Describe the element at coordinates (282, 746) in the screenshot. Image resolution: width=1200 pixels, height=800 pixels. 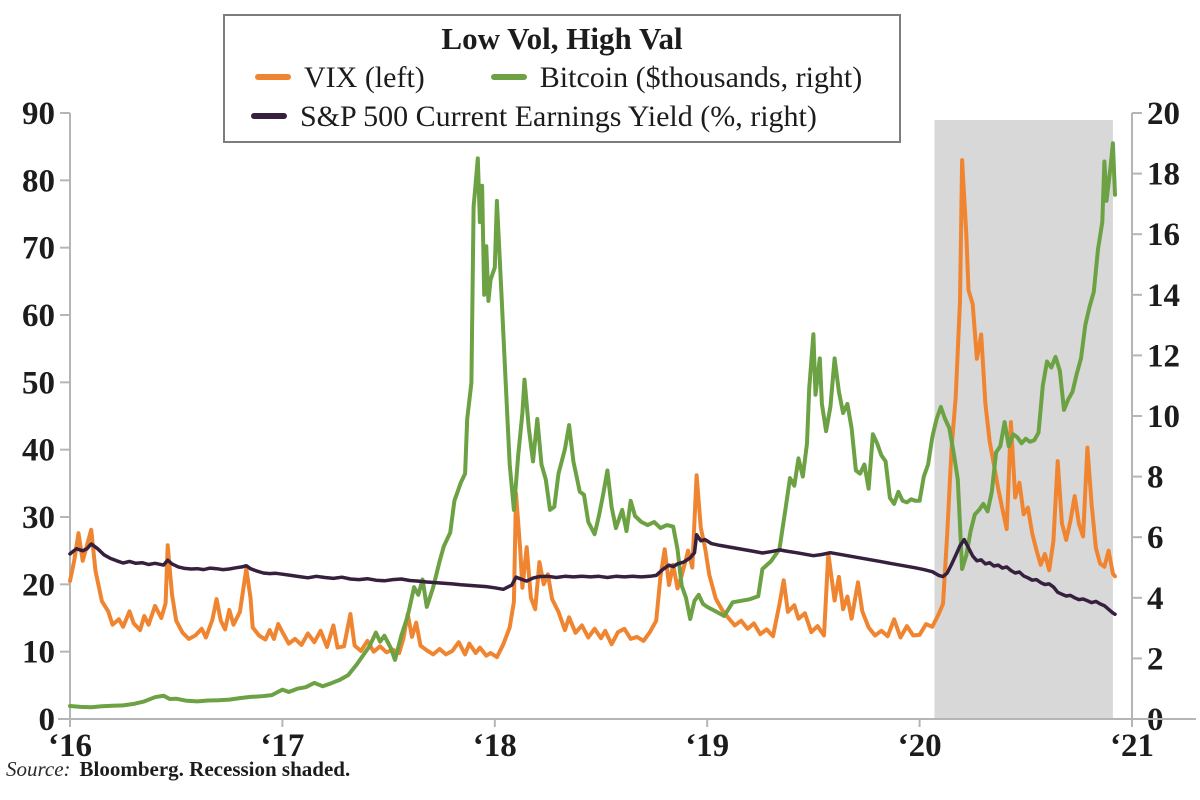
I see `x-axis-tick-label: ‘17` at that location.